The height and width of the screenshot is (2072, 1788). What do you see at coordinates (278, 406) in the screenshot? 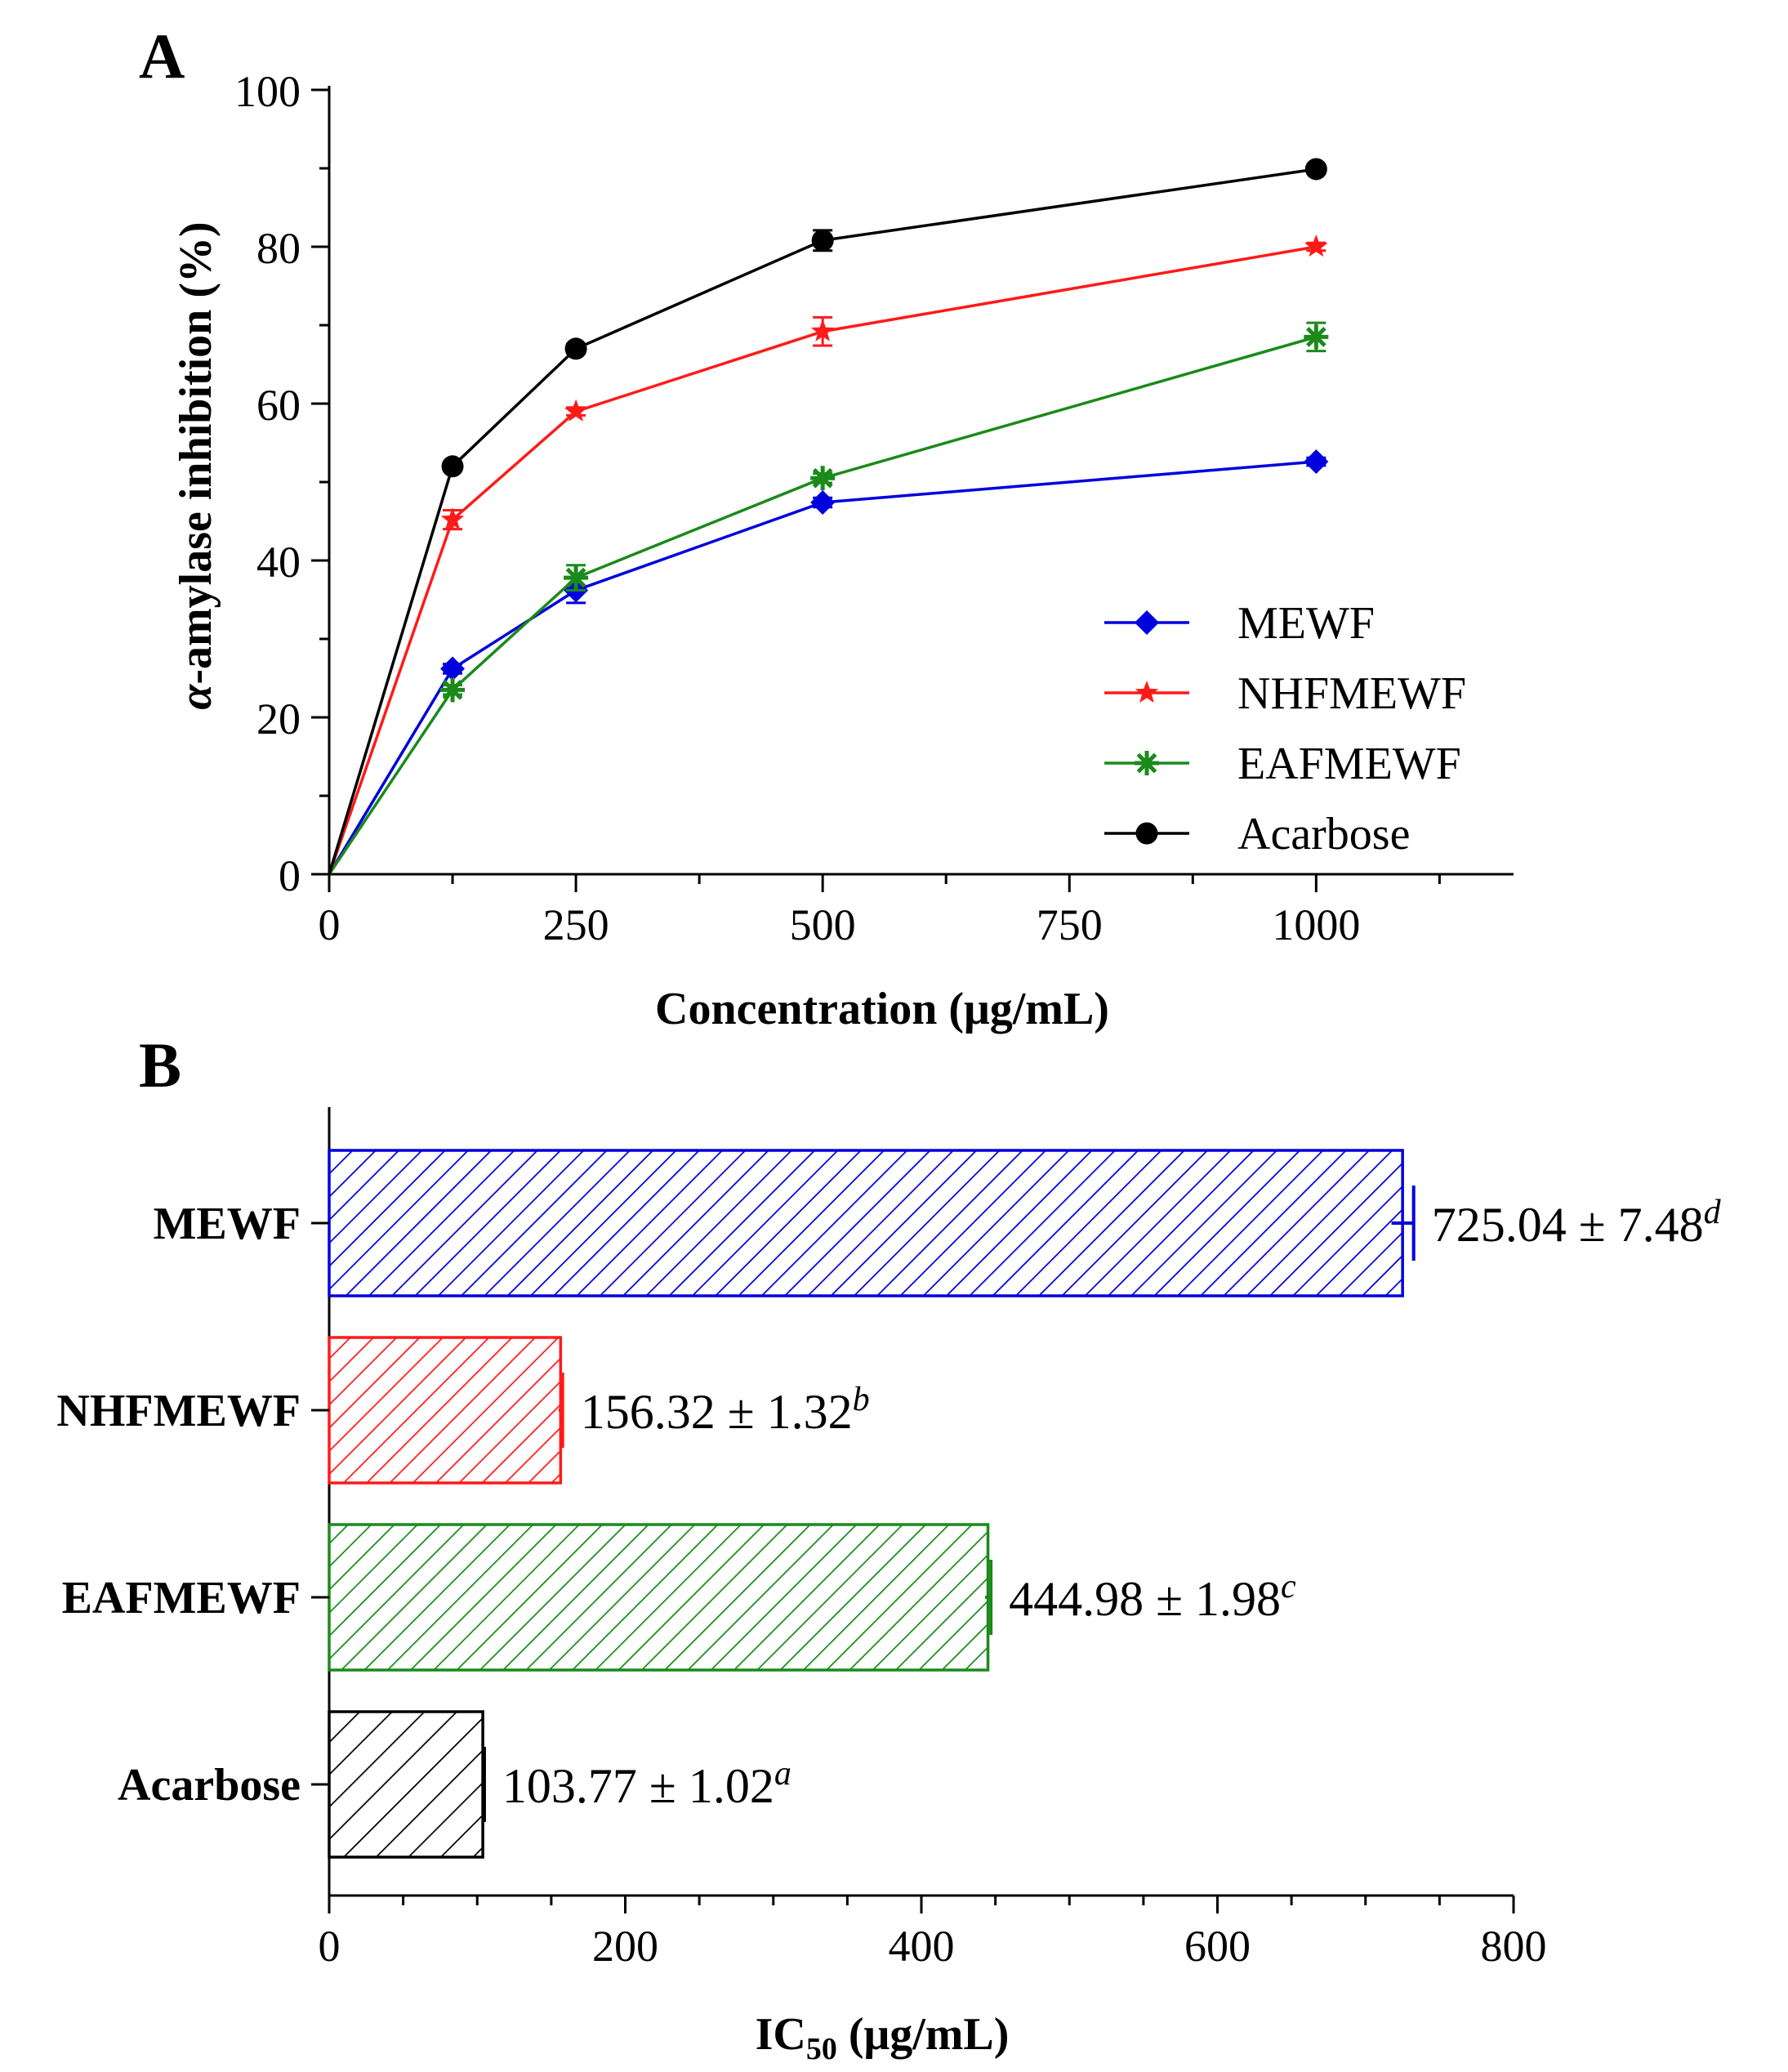
I see `y-tick-label: 60` at bounding box center [278, 406].